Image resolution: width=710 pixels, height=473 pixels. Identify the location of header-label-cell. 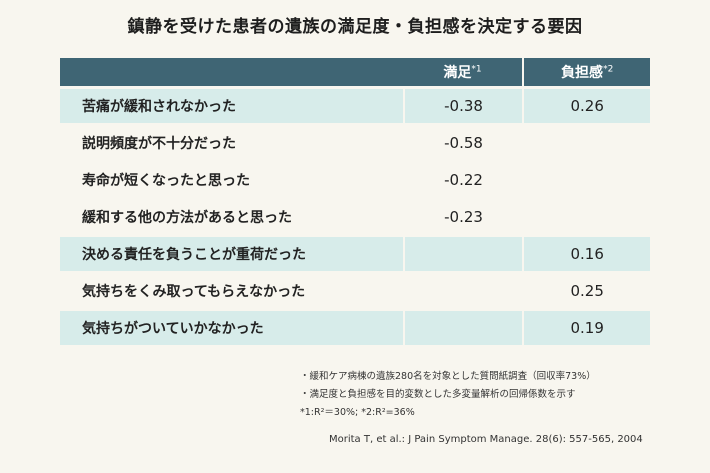
(231, 72).